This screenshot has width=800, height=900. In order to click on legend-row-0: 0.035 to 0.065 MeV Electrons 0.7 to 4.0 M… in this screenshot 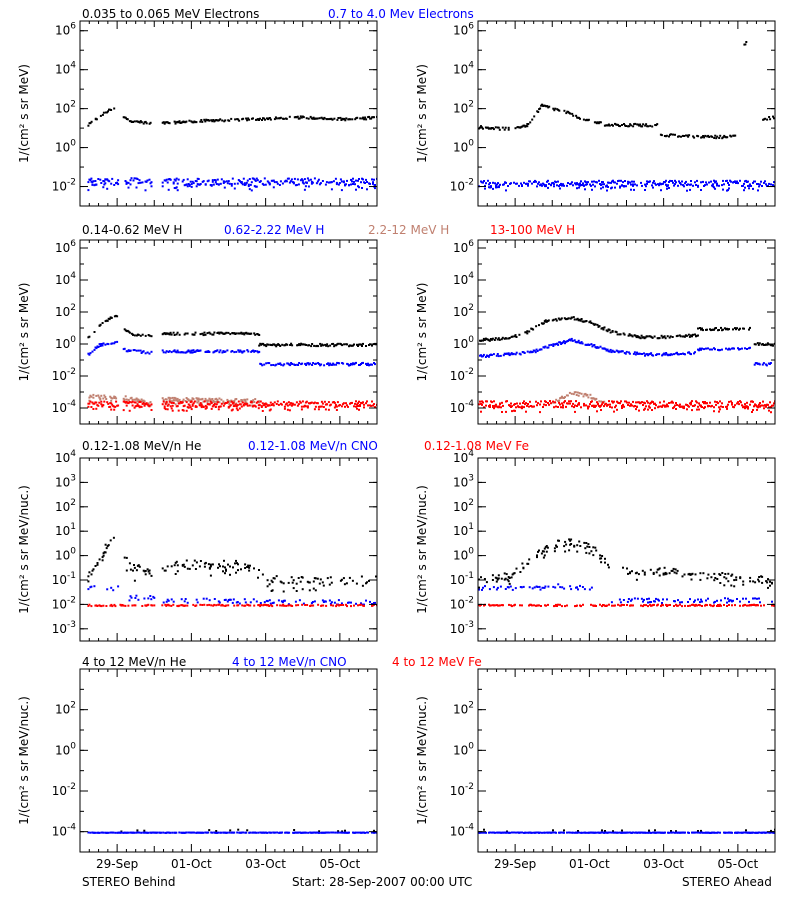, I will do `click(278, 14)`.